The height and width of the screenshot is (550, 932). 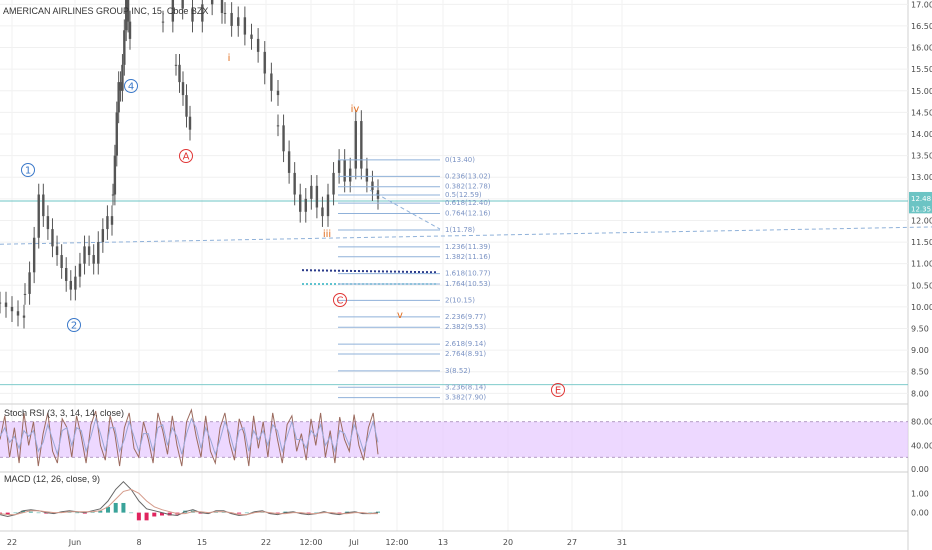 I want to click on price-tag-label: 12.35, so click(x=921, y=209).